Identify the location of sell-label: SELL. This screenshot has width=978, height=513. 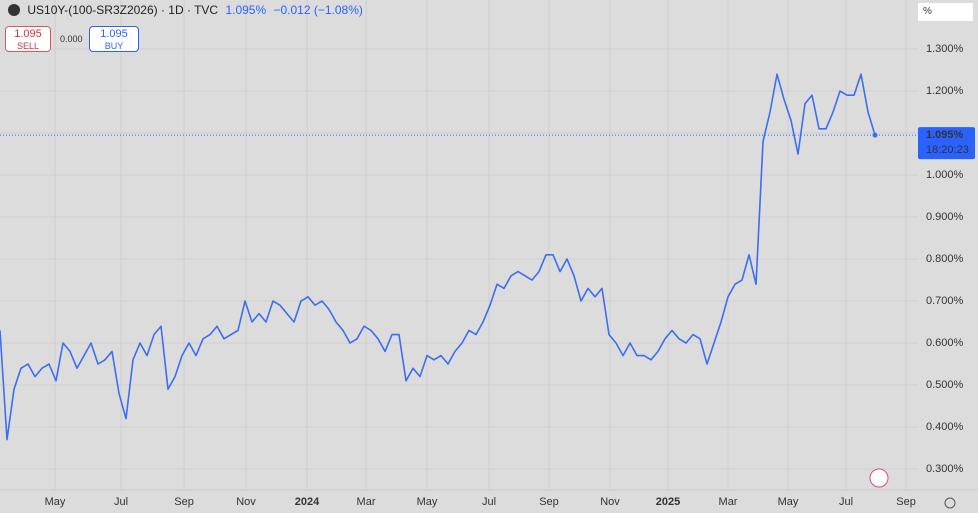
(28, 46).